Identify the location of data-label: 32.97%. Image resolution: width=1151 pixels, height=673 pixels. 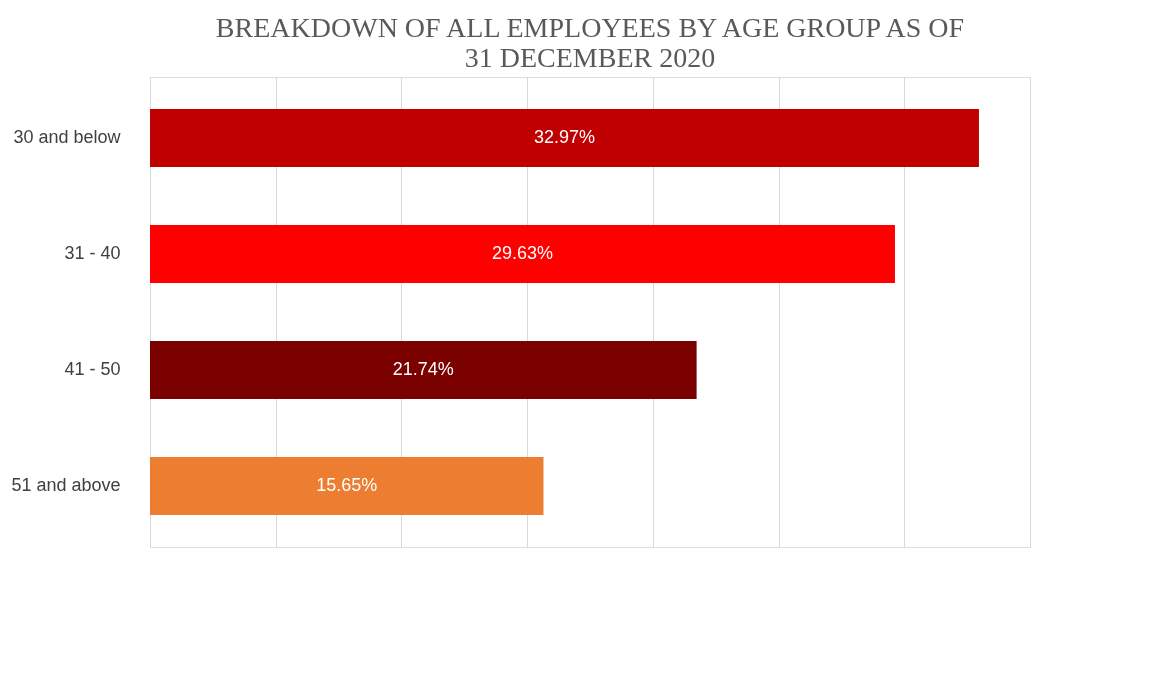
(564, 136).